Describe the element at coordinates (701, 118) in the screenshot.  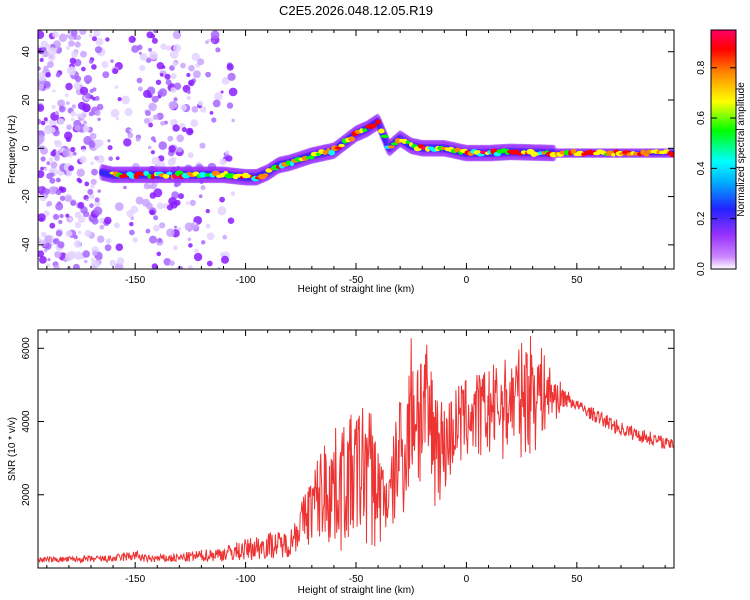
I see `colorbar-tick-label: 0.6` at that location.